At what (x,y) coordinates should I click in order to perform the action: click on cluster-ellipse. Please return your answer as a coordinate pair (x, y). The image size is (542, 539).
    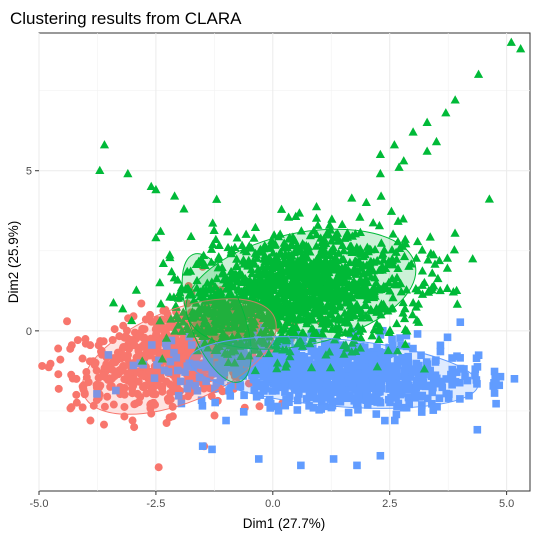
    Looking at the image, I should click on (333, 372).